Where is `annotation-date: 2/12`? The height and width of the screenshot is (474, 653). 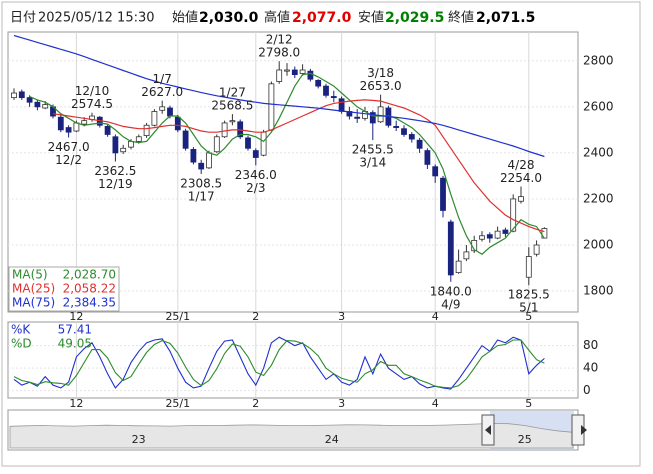
annotation-date: 2/12 is located at coordinates (279, 40).